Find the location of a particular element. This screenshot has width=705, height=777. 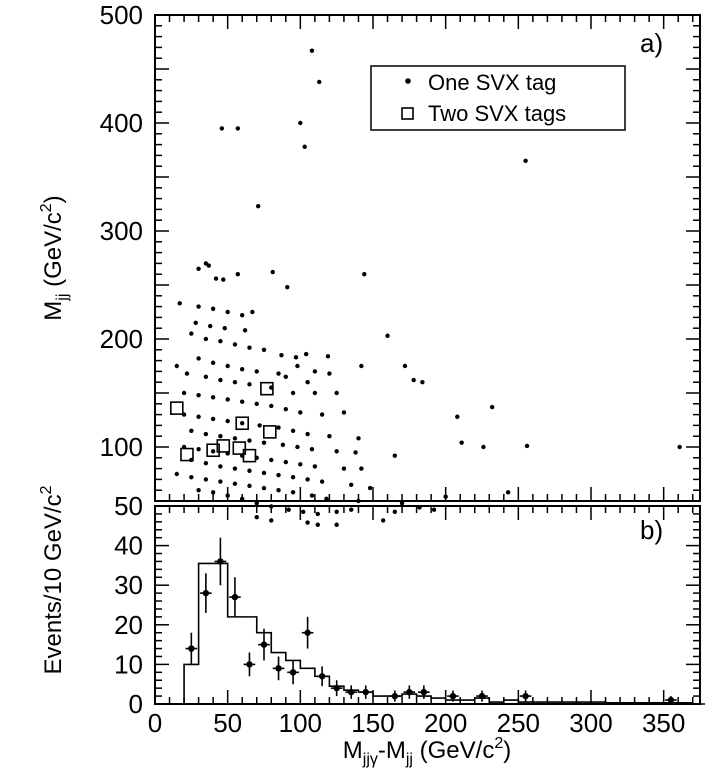

xlabel-a-sub: jjγ is located at coordinates (370, 759).